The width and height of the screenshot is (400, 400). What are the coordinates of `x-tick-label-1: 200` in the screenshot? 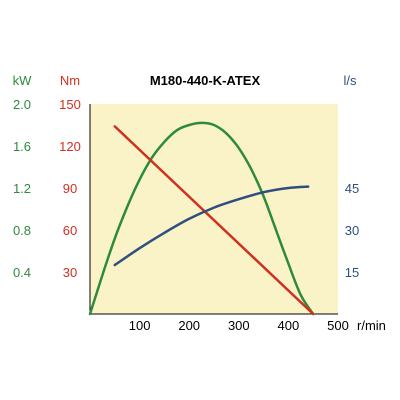 It's located at (189, 325).